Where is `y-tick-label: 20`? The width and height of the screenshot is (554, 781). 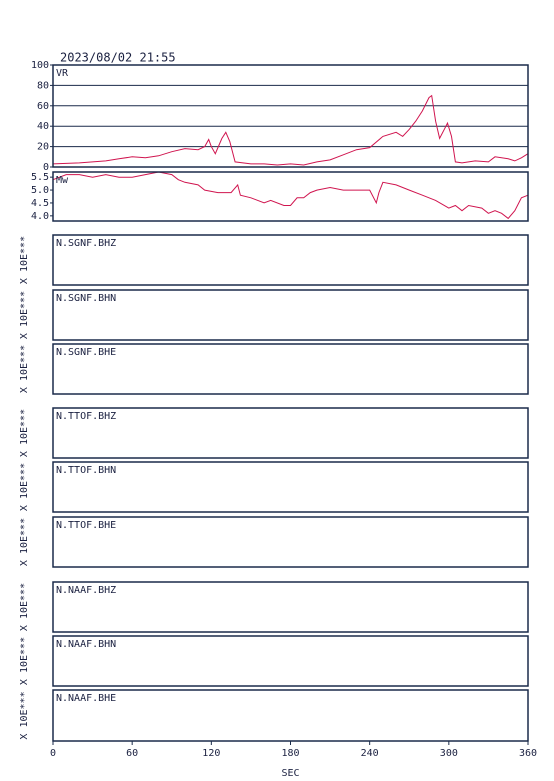
y-tick-label: 20 is located at coordinates (43, 147).